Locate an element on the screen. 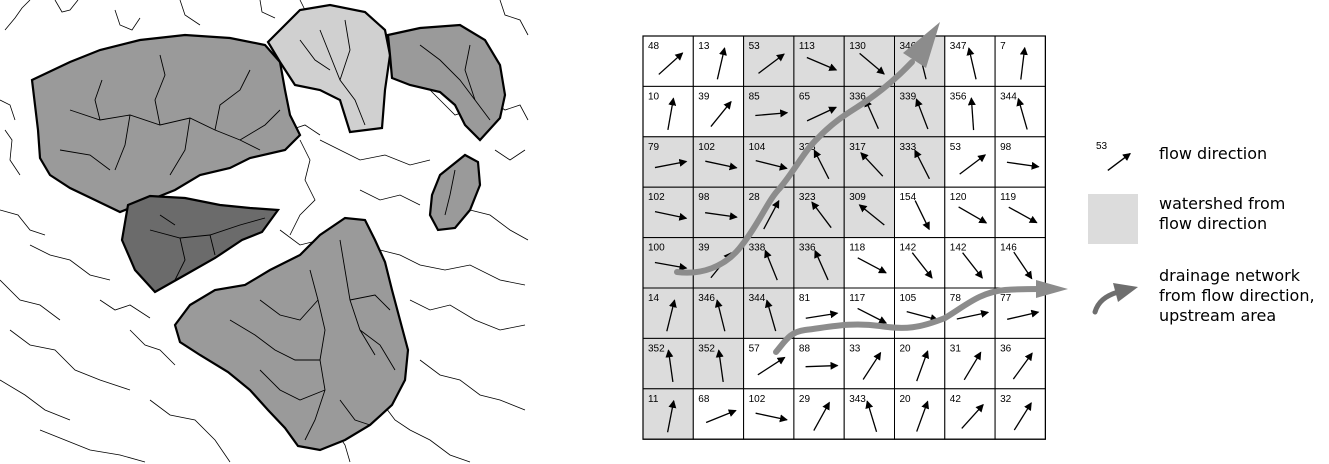 The width and height of the screenshot is (1329, 464). flow-direction-value: 142 is located at coordinates (958, 248).